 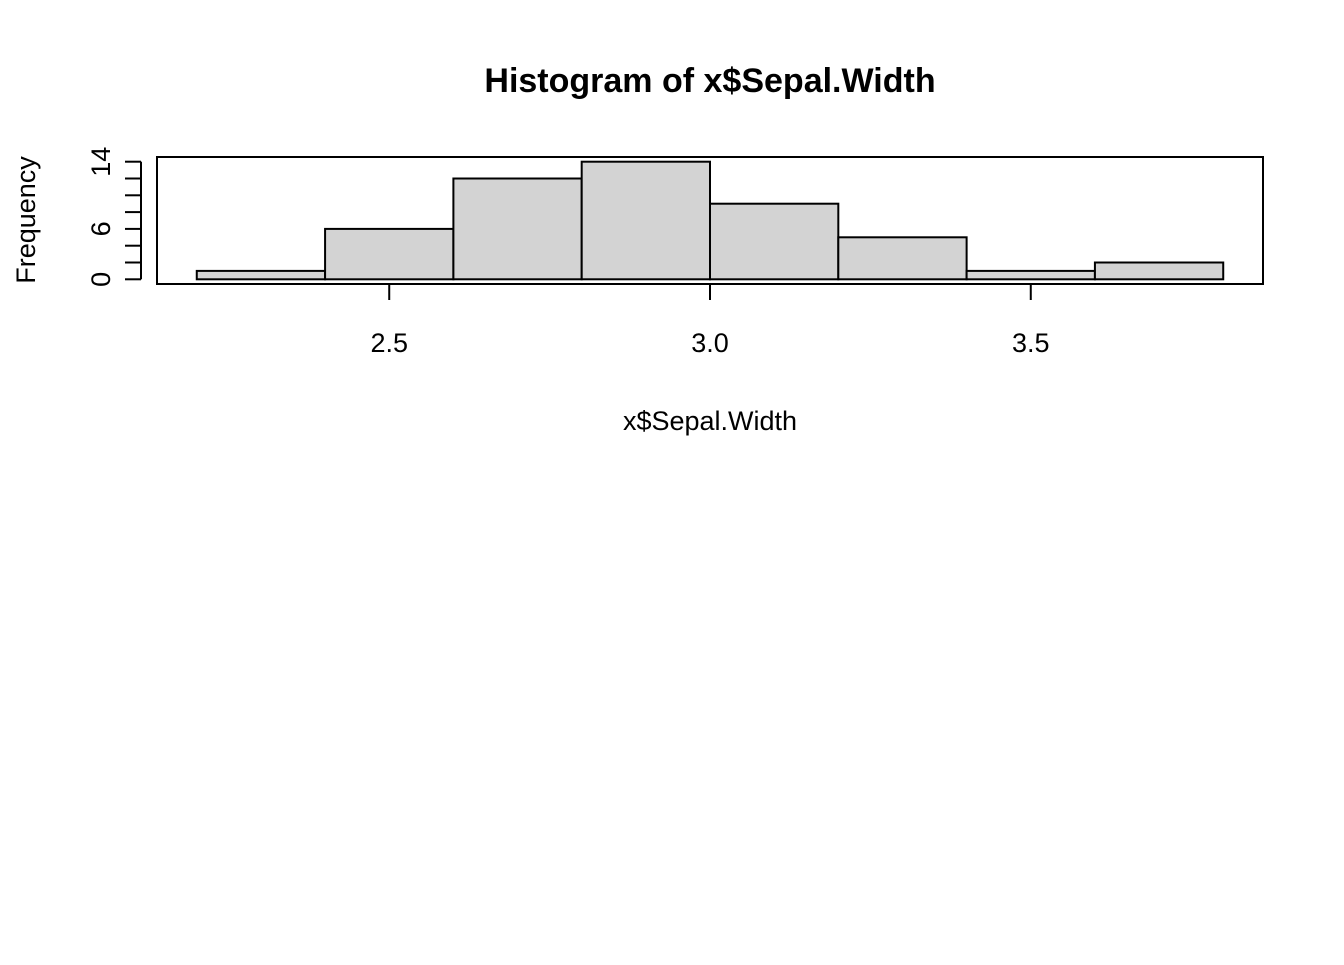 I want to click on y-axis: 0 6 14, so click(x=114, y=217).